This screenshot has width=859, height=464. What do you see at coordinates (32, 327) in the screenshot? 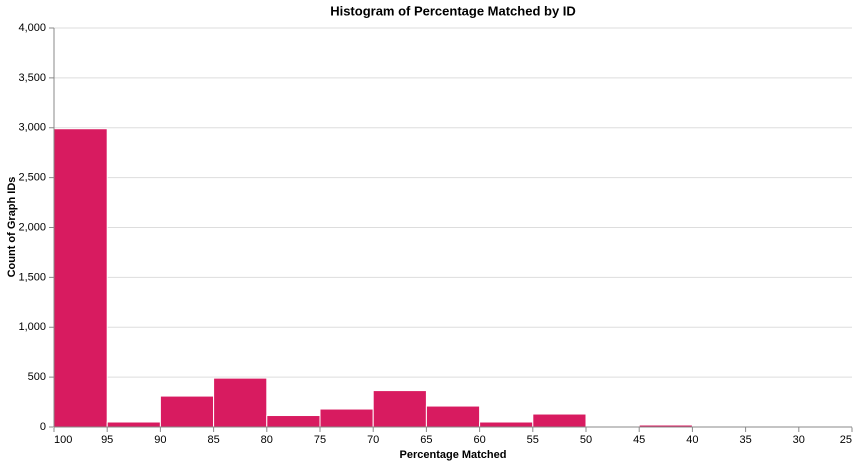
I see `y-tick-label: 1,000` at bounding box center [32, 327].